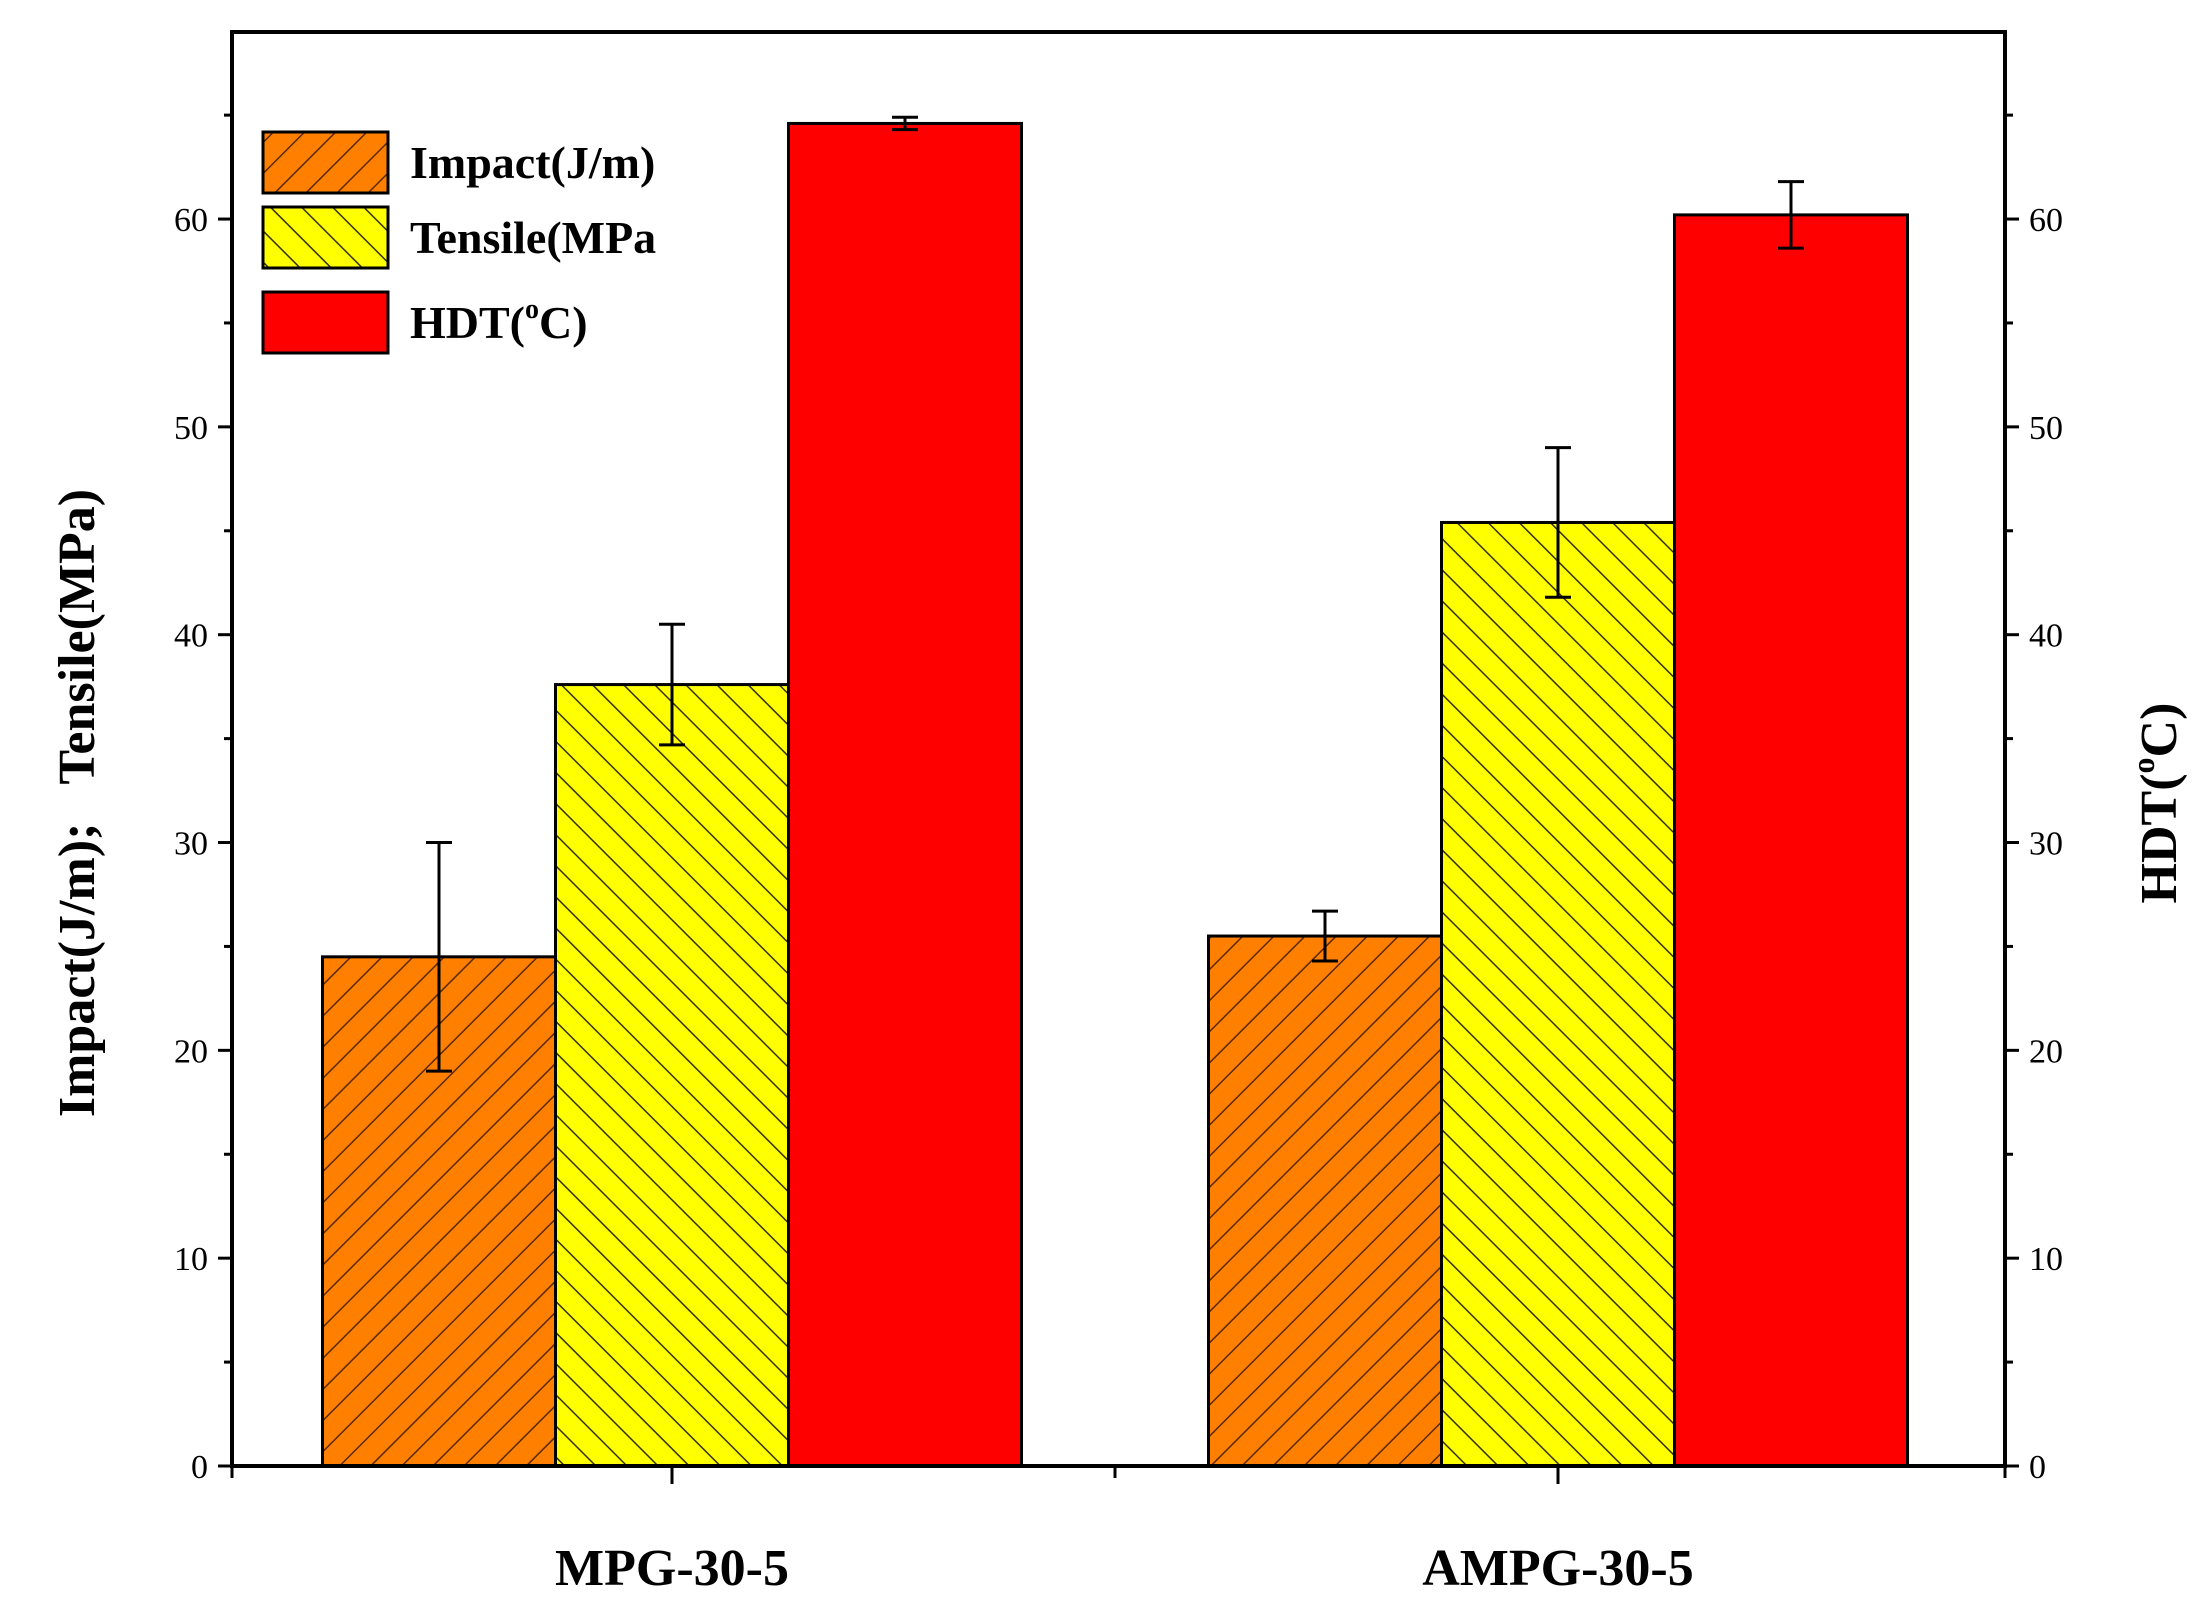 The width and height of the screenshot is (2208, 1606). Describe the element at coordinates (2159, 730) in the screenshot. I see `right-axis-title-suffix: C)` at that location.